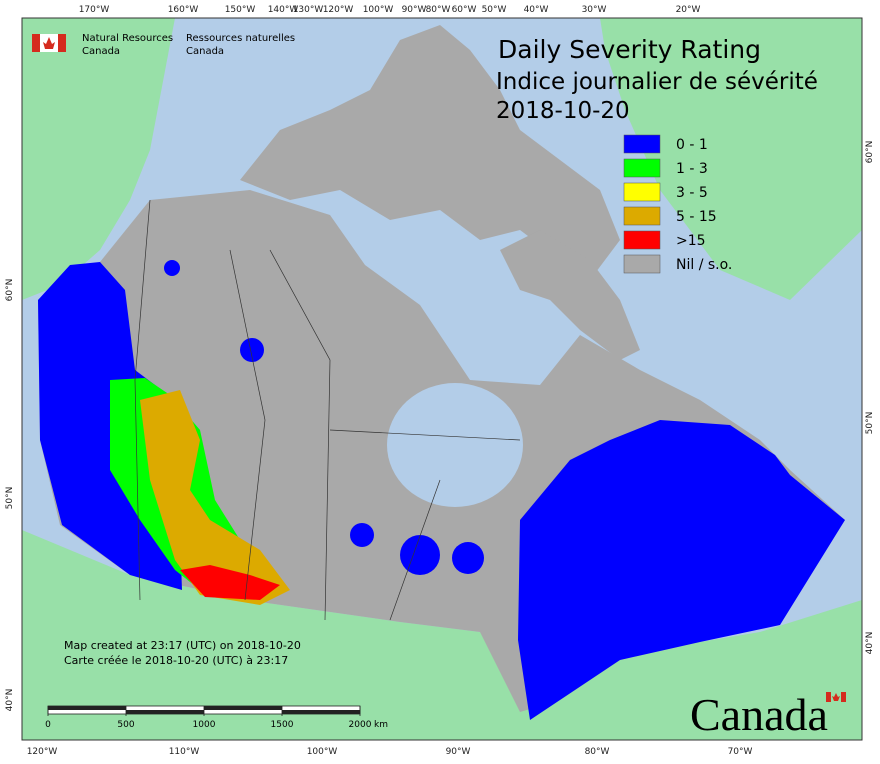  What do you see at coordinates (464, 10) in the screenshot?
I see `lon-label: 60°W` at bounding box center [464, 10].